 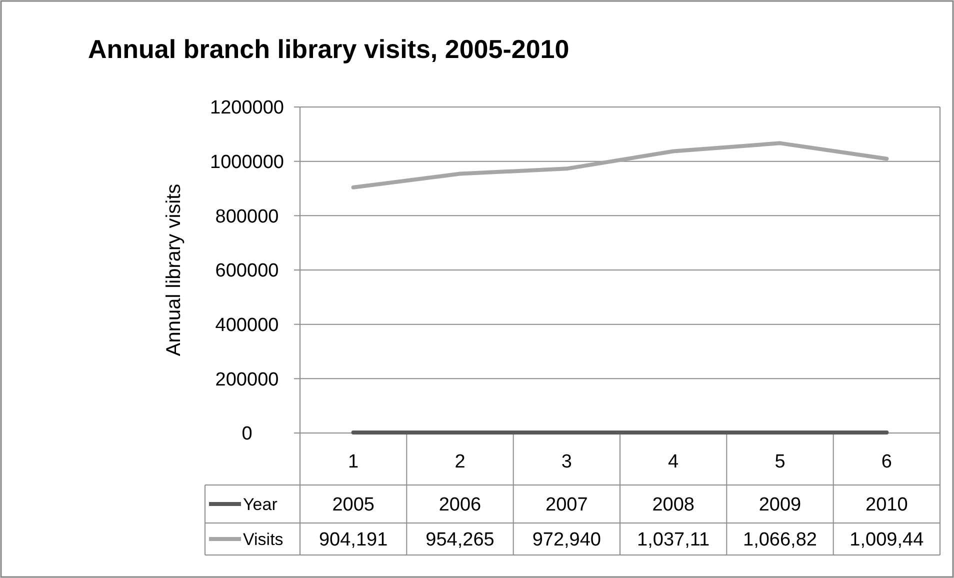 What do you see at coordinates (260, 504) in the screenshot?
I see `legend-label: Year` at bounding box center [260, 504].